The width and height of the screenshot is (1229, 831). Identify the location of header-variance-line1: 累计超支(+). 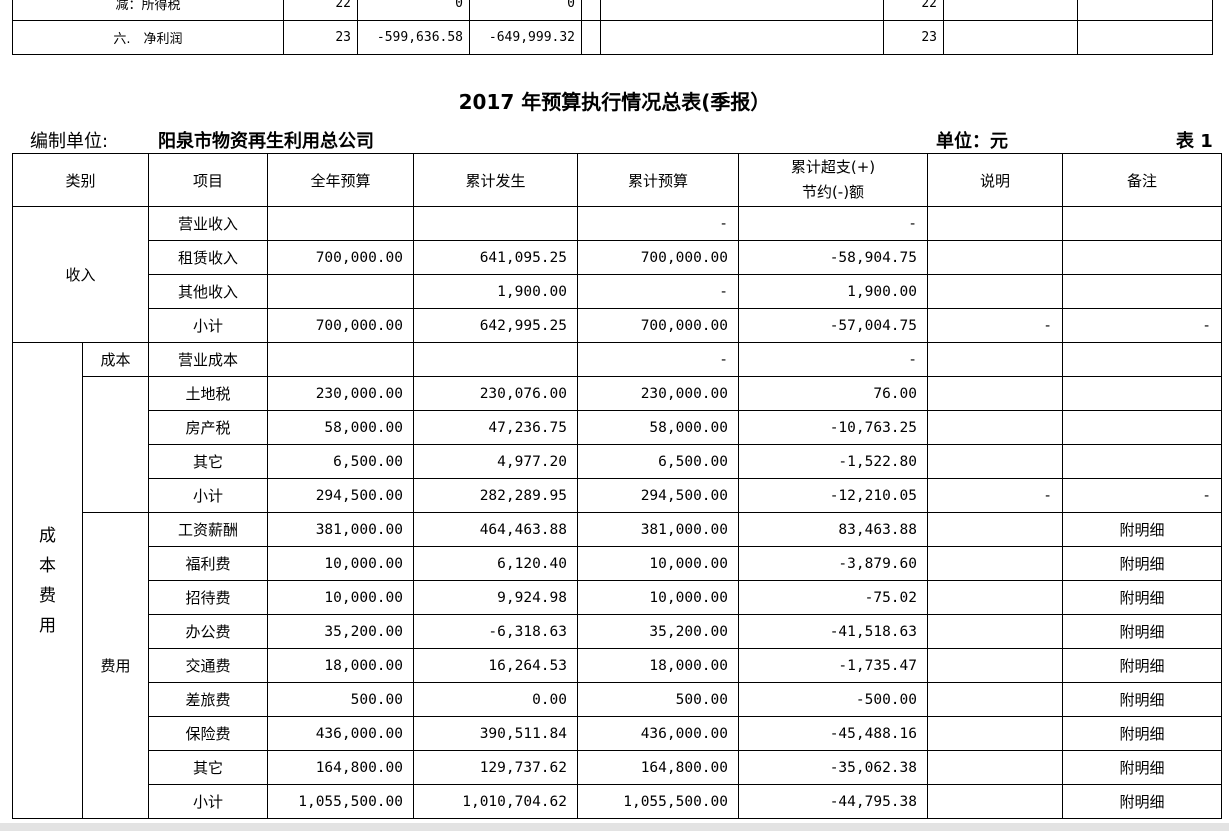
(833, 167).